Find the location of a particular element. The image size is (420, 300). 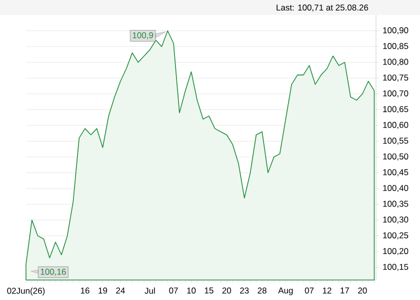

x-tick-label: 12 is located at coordinates (327, 291).